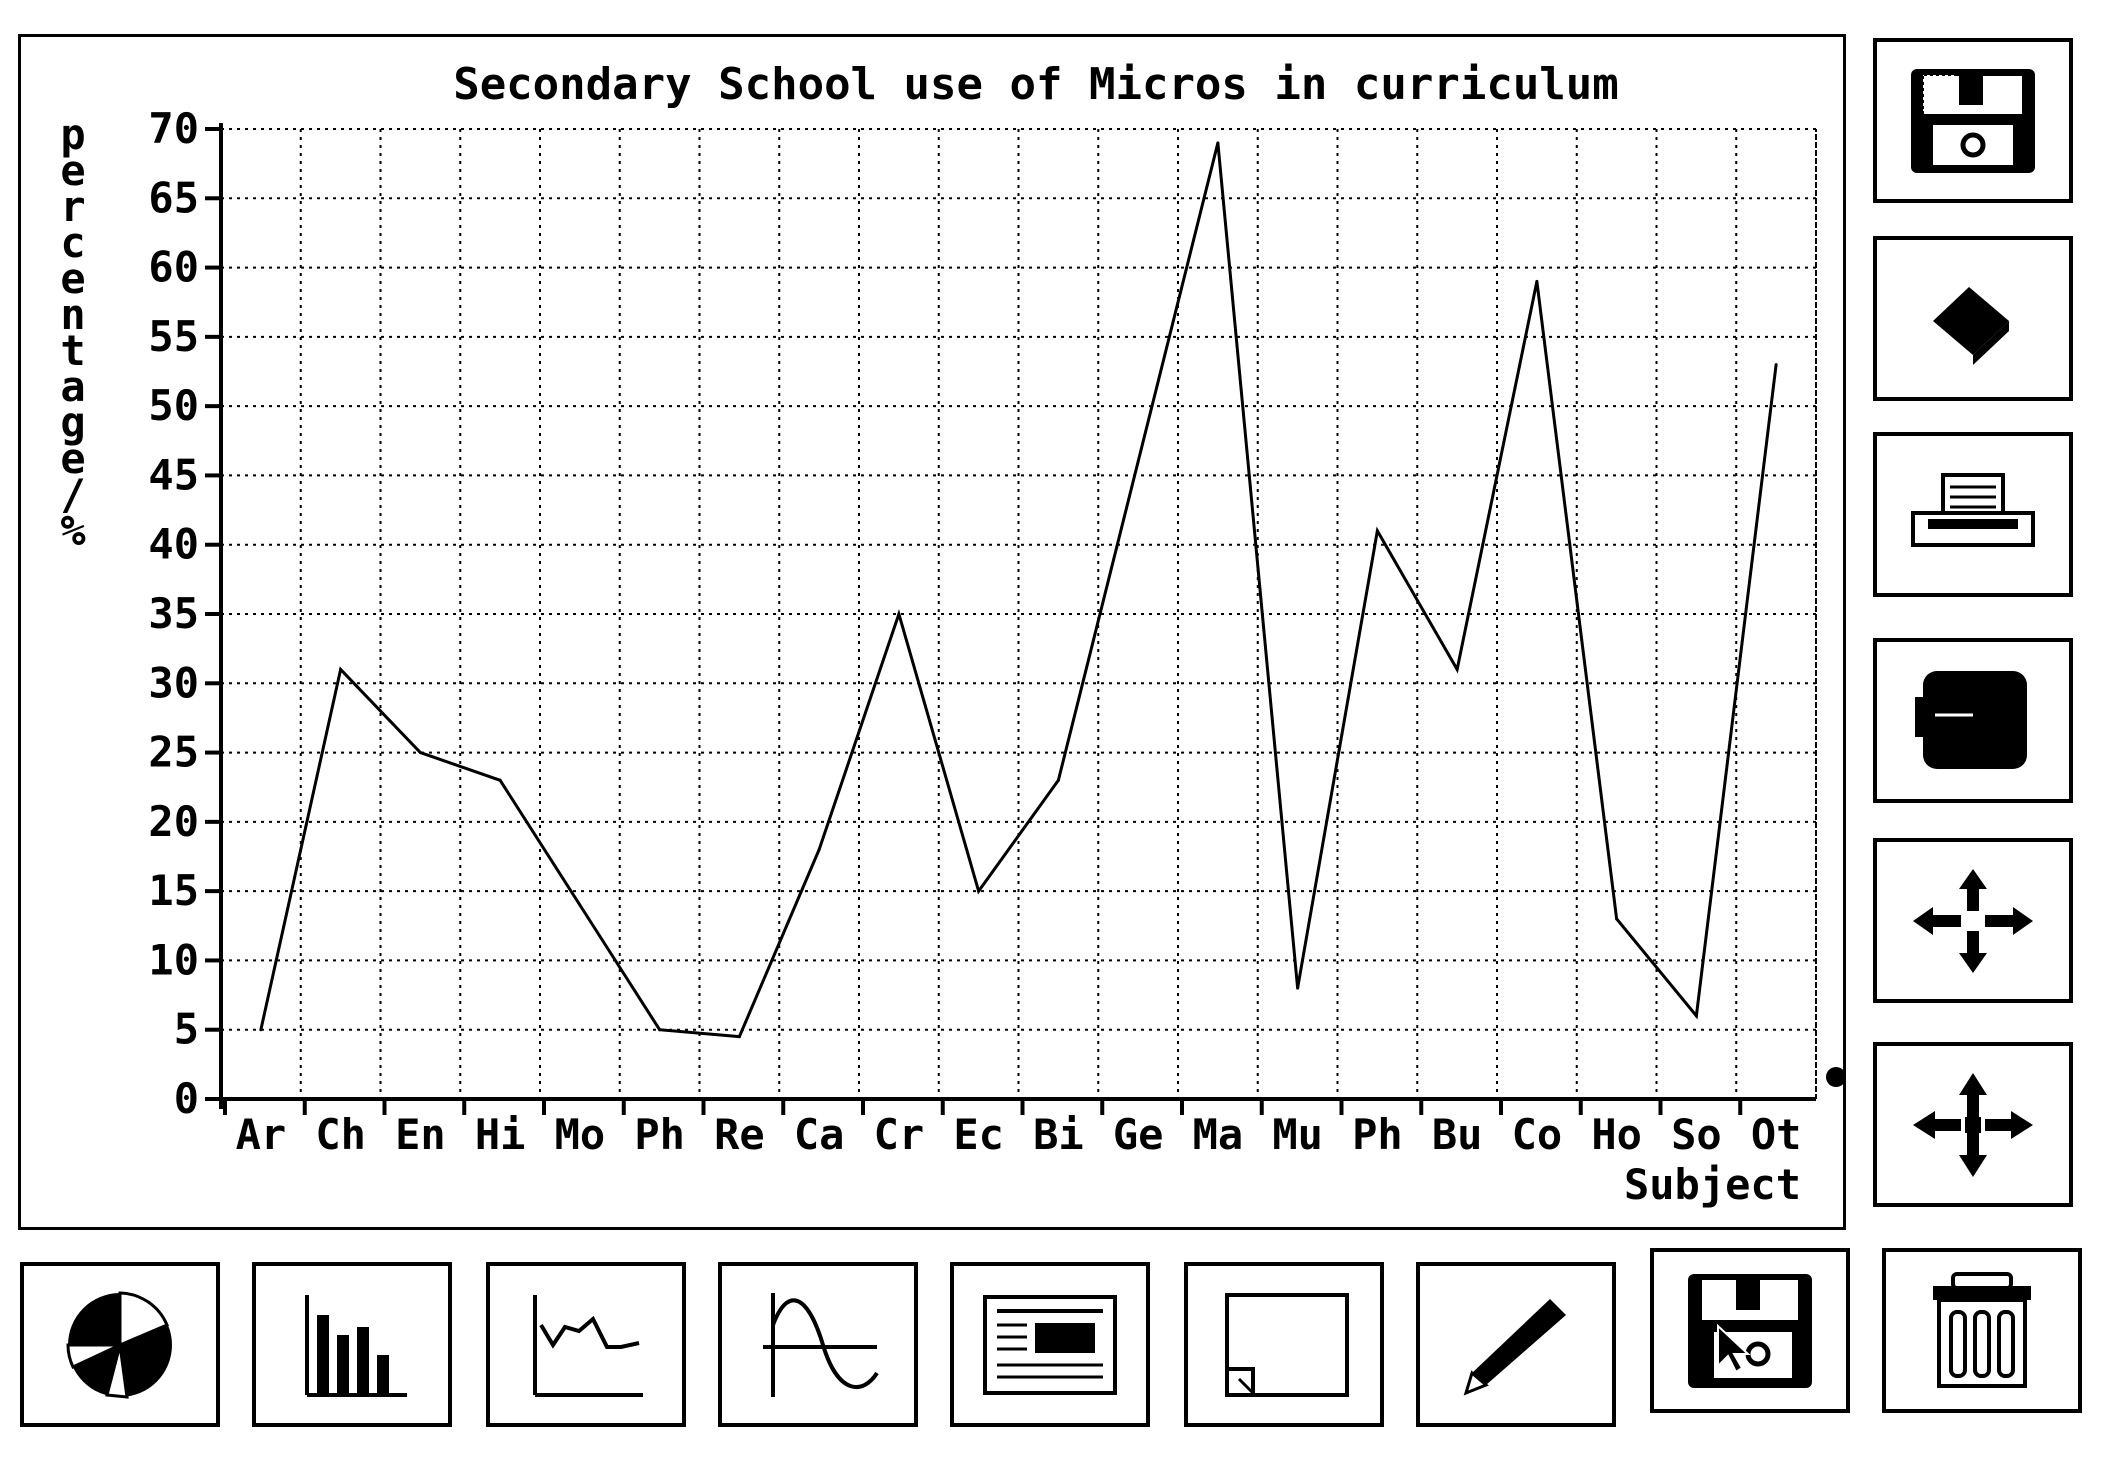  I want to click on disk-icon, so click(1973, 120).